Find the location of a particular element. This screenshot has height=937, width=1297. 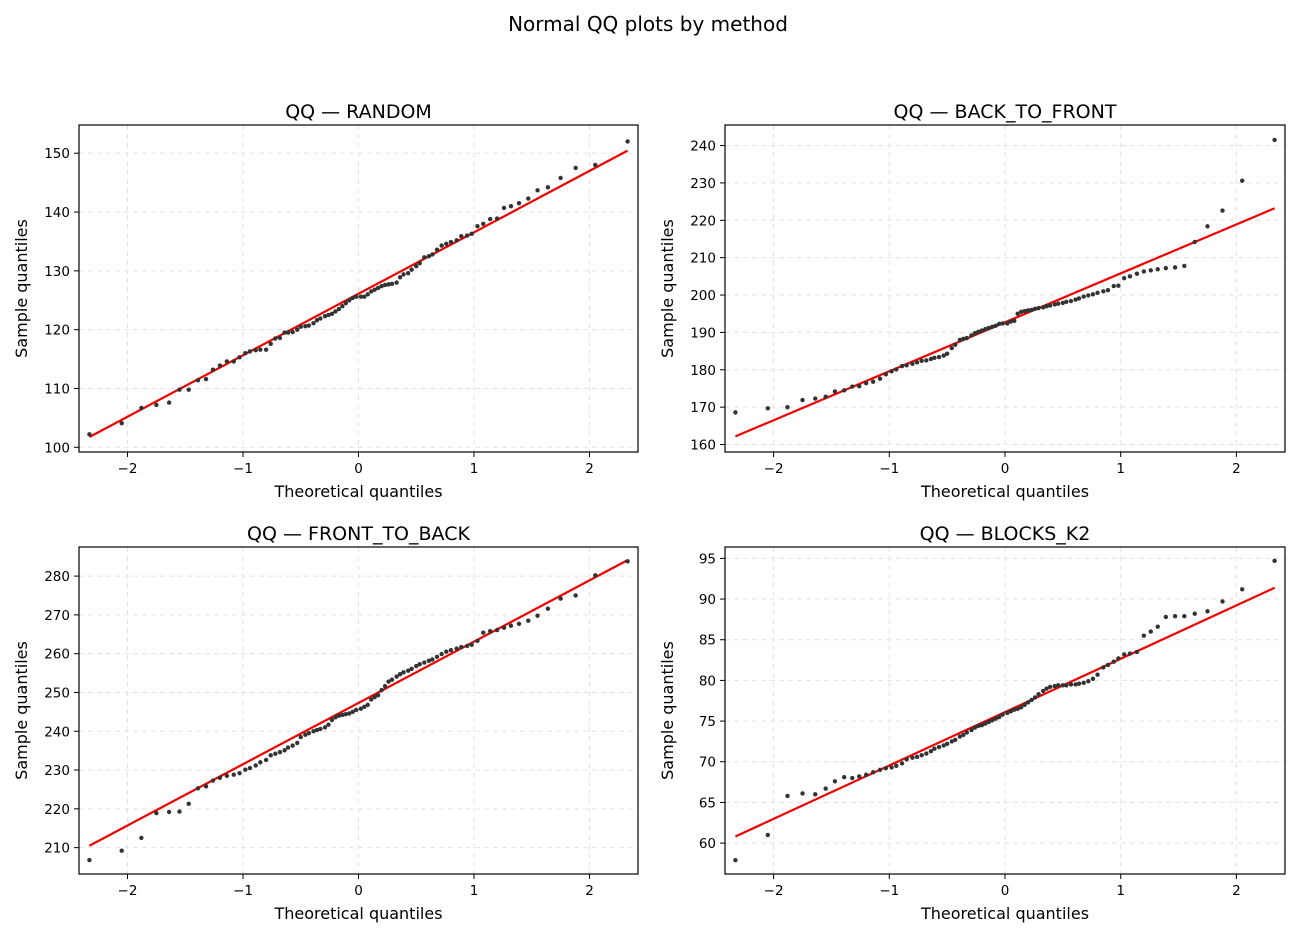

y-tick-label: 60 is located at coordinates (707, 844).